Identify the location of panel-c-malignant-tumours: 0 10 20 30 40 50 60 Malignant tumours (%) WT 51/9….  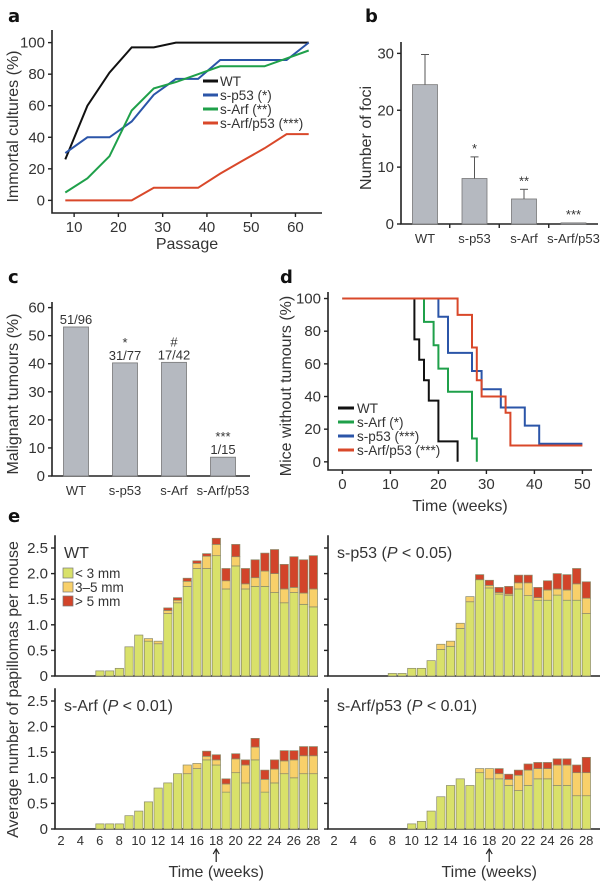
(127, 399).